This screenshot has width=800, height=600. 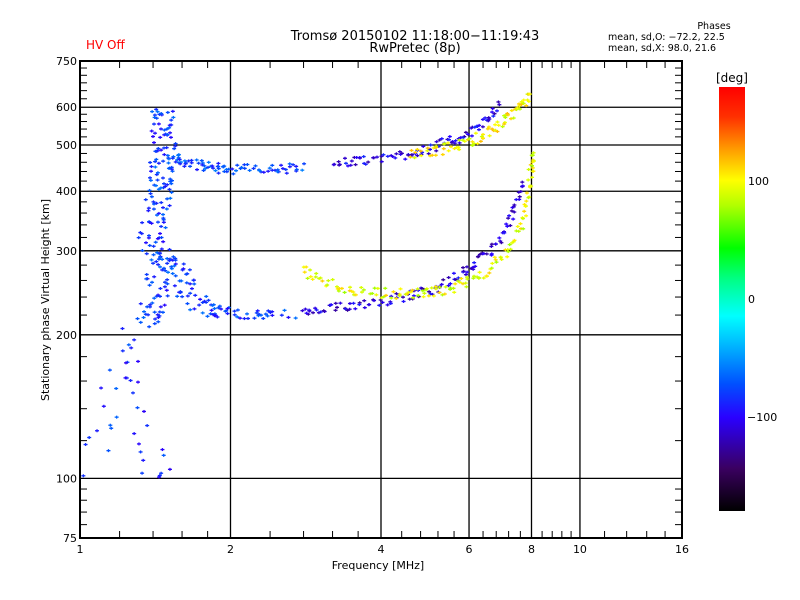 I want to click on chart-title: Tromsø 20150102 11:18:00−11:19:43, so click(x=415, y=36).